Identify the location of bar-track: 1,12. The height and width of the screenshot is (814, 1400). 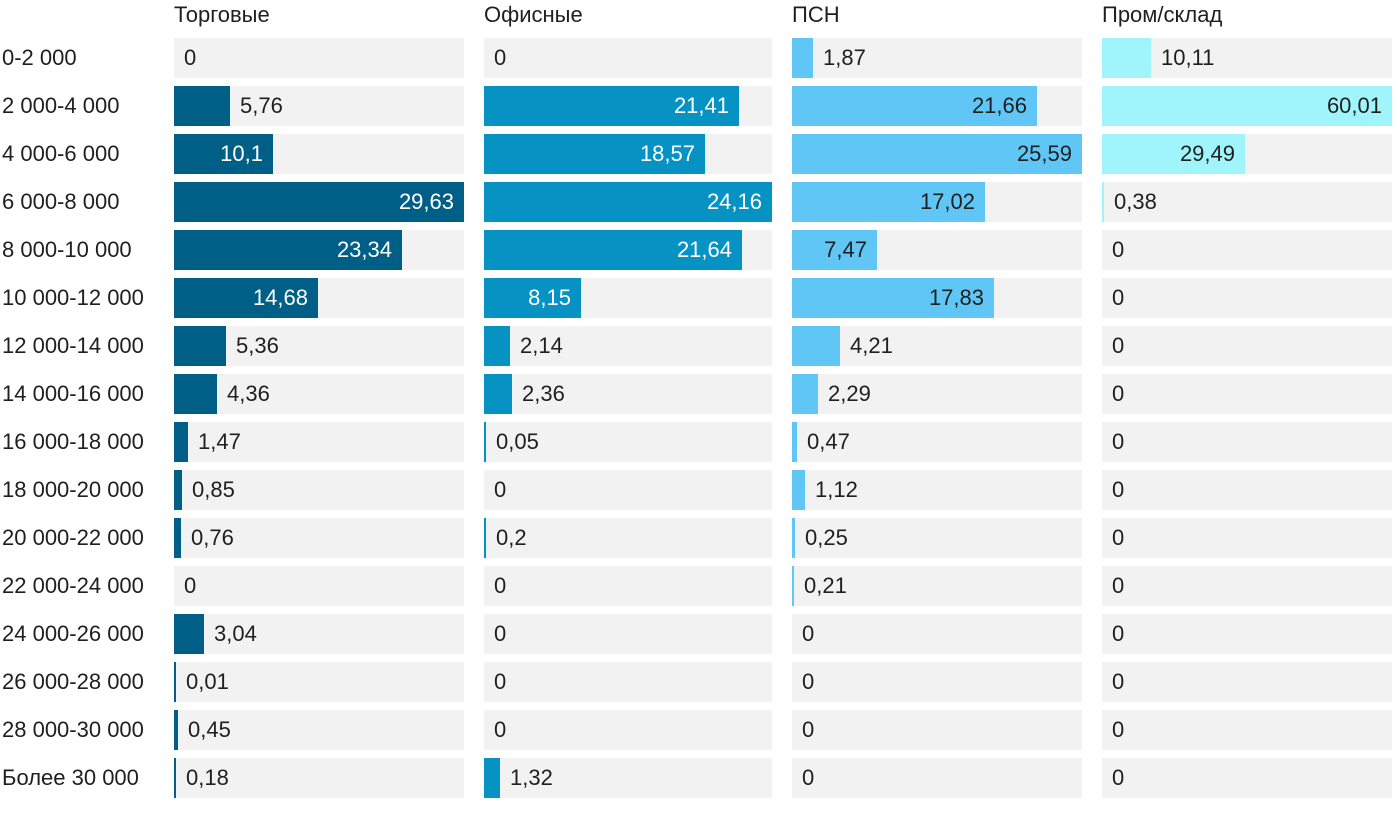
(937, 490).